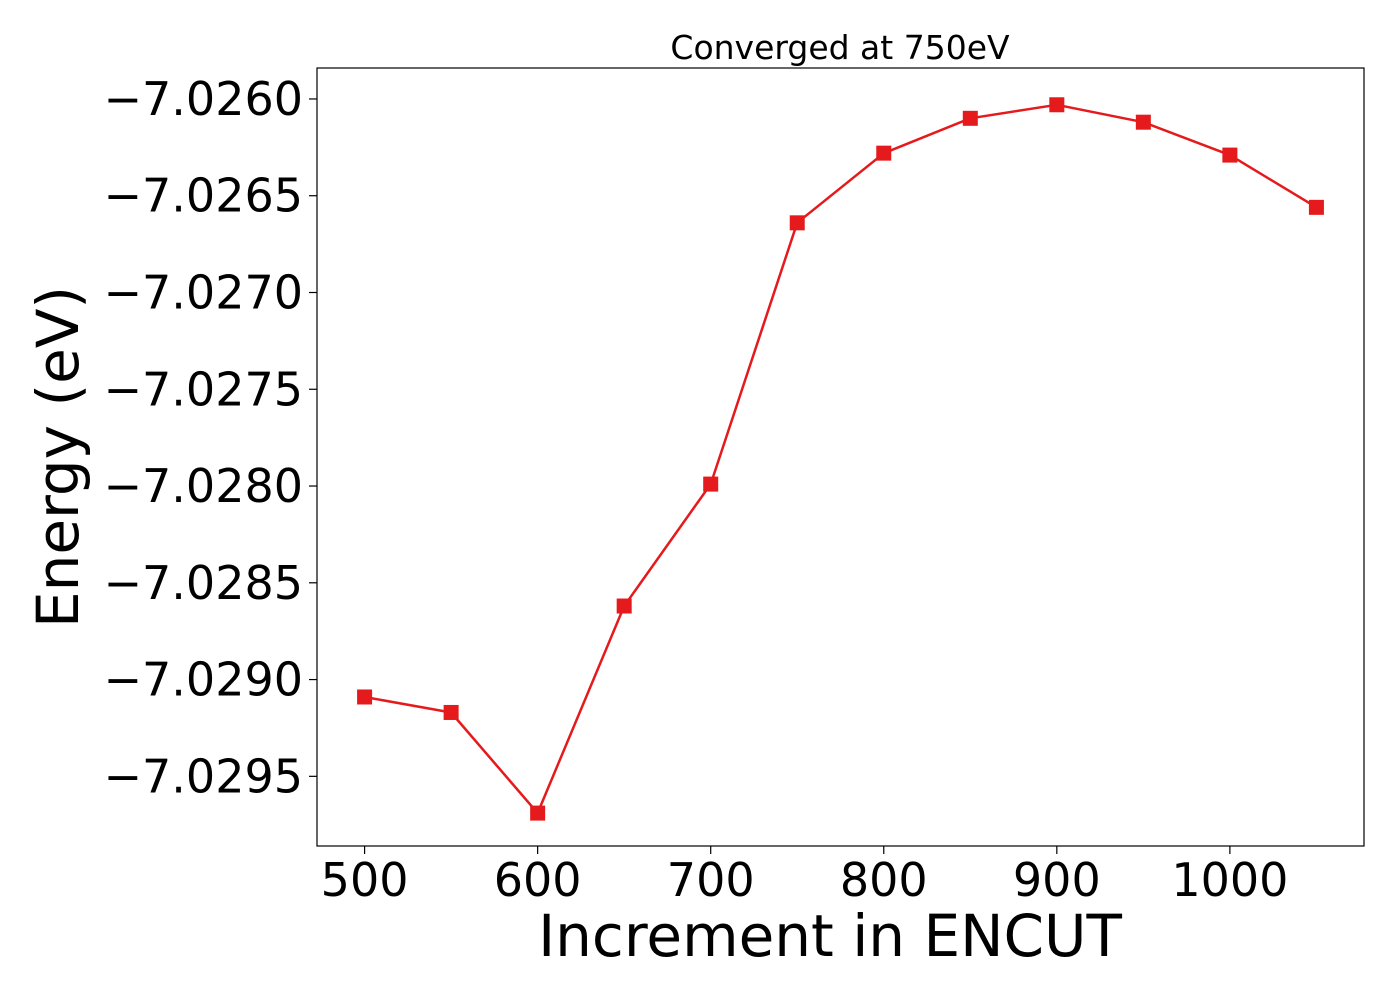 Image resolution: width=1400 pixels, height=1004 pixels. Describe the element at coordinates (884, 880) in the screenshot. I see `x-tick-label: 800` at that location.